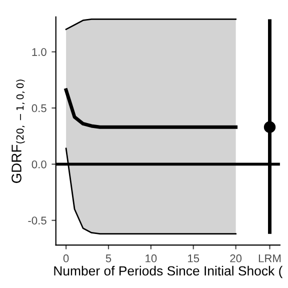 The image size is (288, 288). What do you see at coordinates (151, 258) in the screenshot?
I see `x-tick-label: 10` at bounding box center [151, 258].